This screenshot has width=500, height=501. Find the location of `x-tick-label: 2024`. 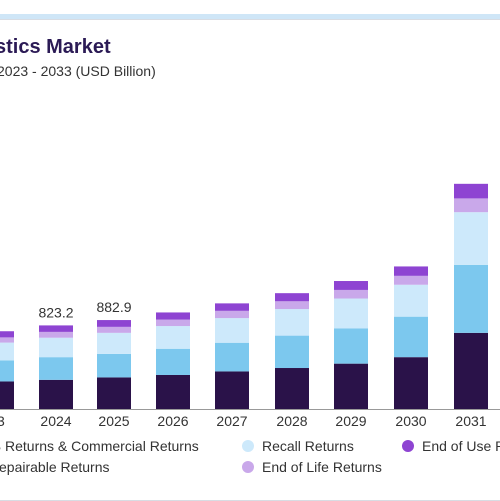

x-tick-label: 2024 is located at coordinates (55, 421).